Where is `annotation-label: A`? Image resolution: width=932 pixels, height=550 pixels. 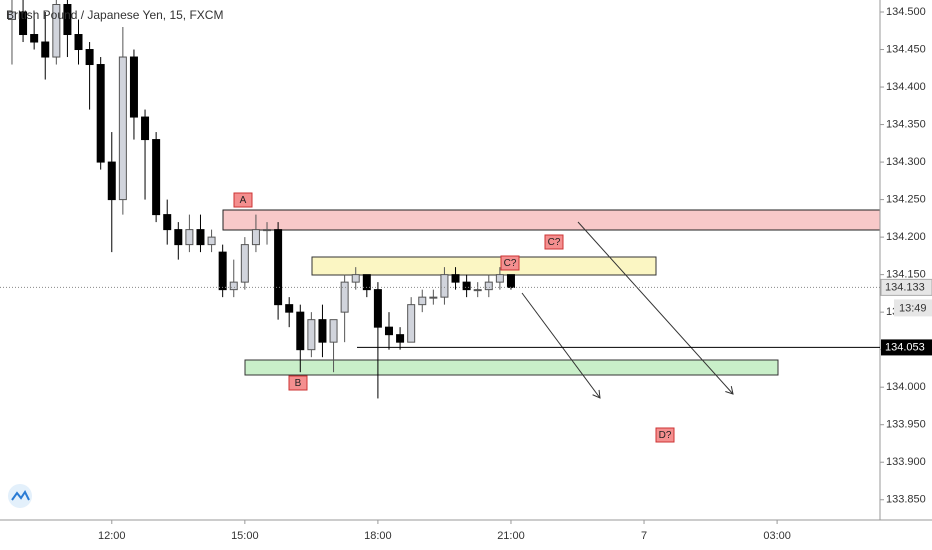
annotation-label: A is located at coordinates (243, 200).